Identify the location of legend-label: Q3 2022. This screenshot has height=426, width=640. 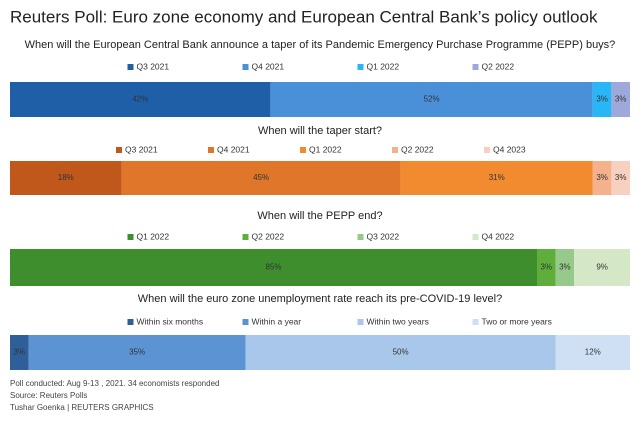
(383, 236).